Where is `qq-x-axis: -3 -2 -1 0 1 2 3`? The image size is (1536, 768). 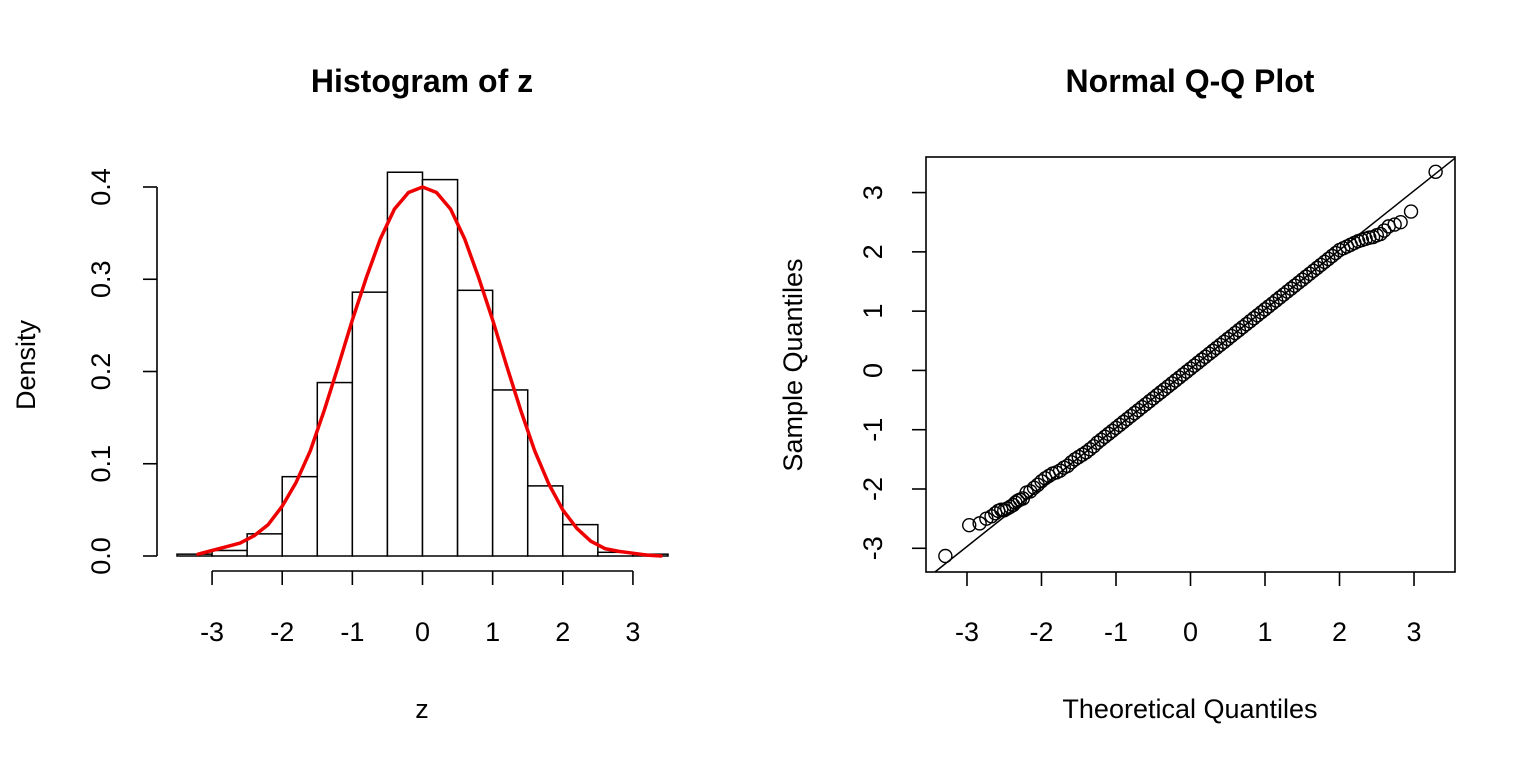
qq-x-axis: -3 -2 -1 0 1 2 3 is located at coordinates (1188, 609).